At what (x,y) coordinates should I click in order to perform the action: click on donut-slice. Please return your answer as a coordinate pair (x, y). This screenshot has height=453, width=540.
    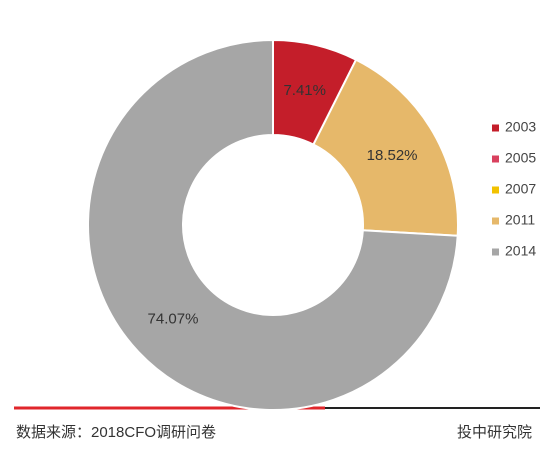
    Looking at the image, I should click on (385, 147).